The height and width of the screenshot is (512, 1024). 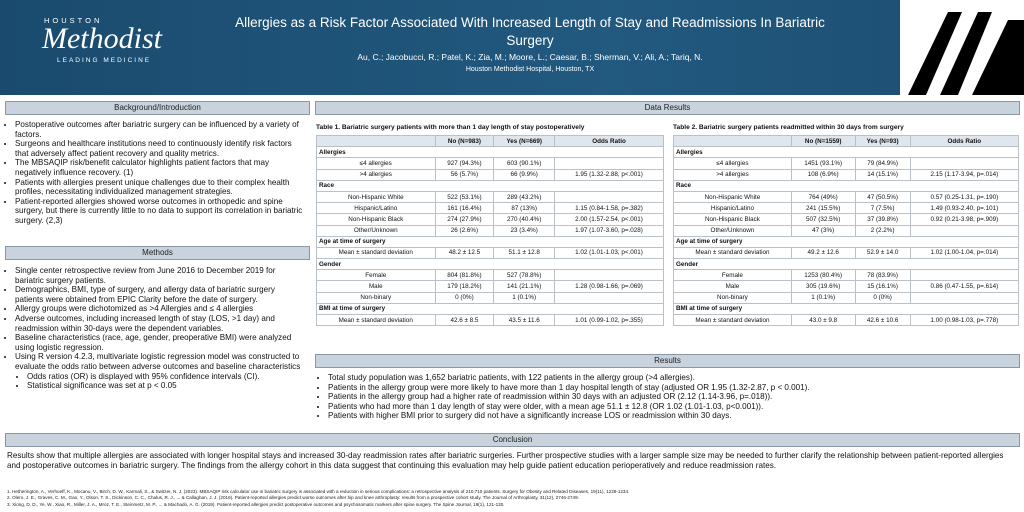 I want to click on cell: 241 (15.5%), so click(x=823, y=208).